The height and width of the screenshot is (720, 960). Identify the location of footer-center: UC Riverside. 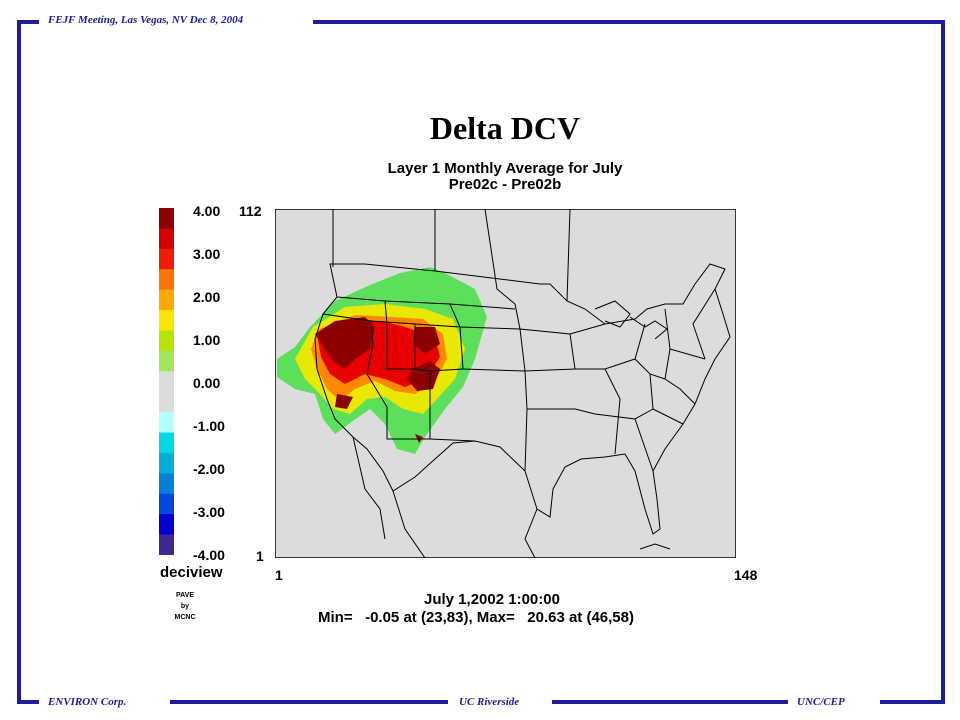
(489, 702).